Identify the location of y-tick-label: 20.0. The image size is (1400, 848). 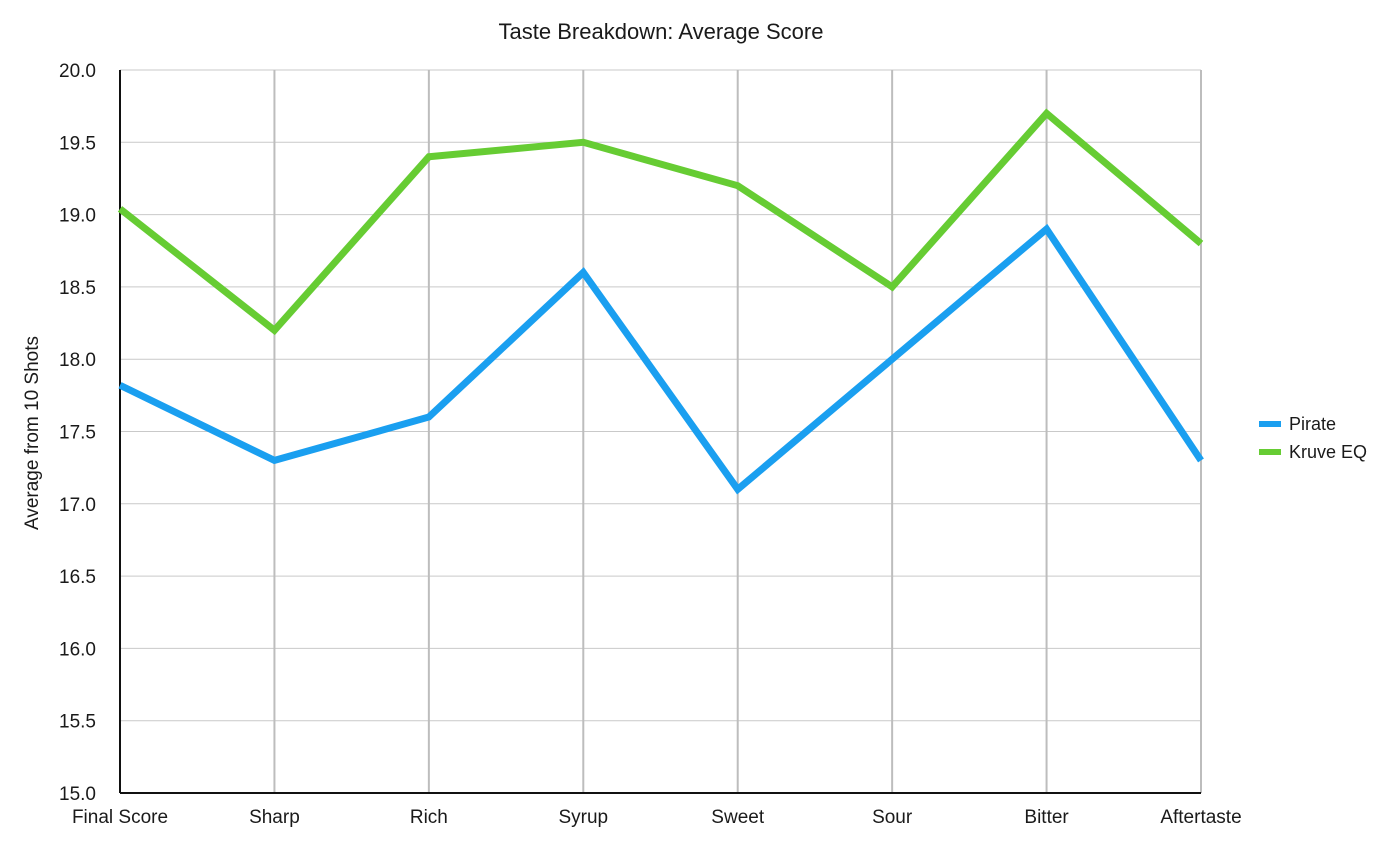
(77, 71).